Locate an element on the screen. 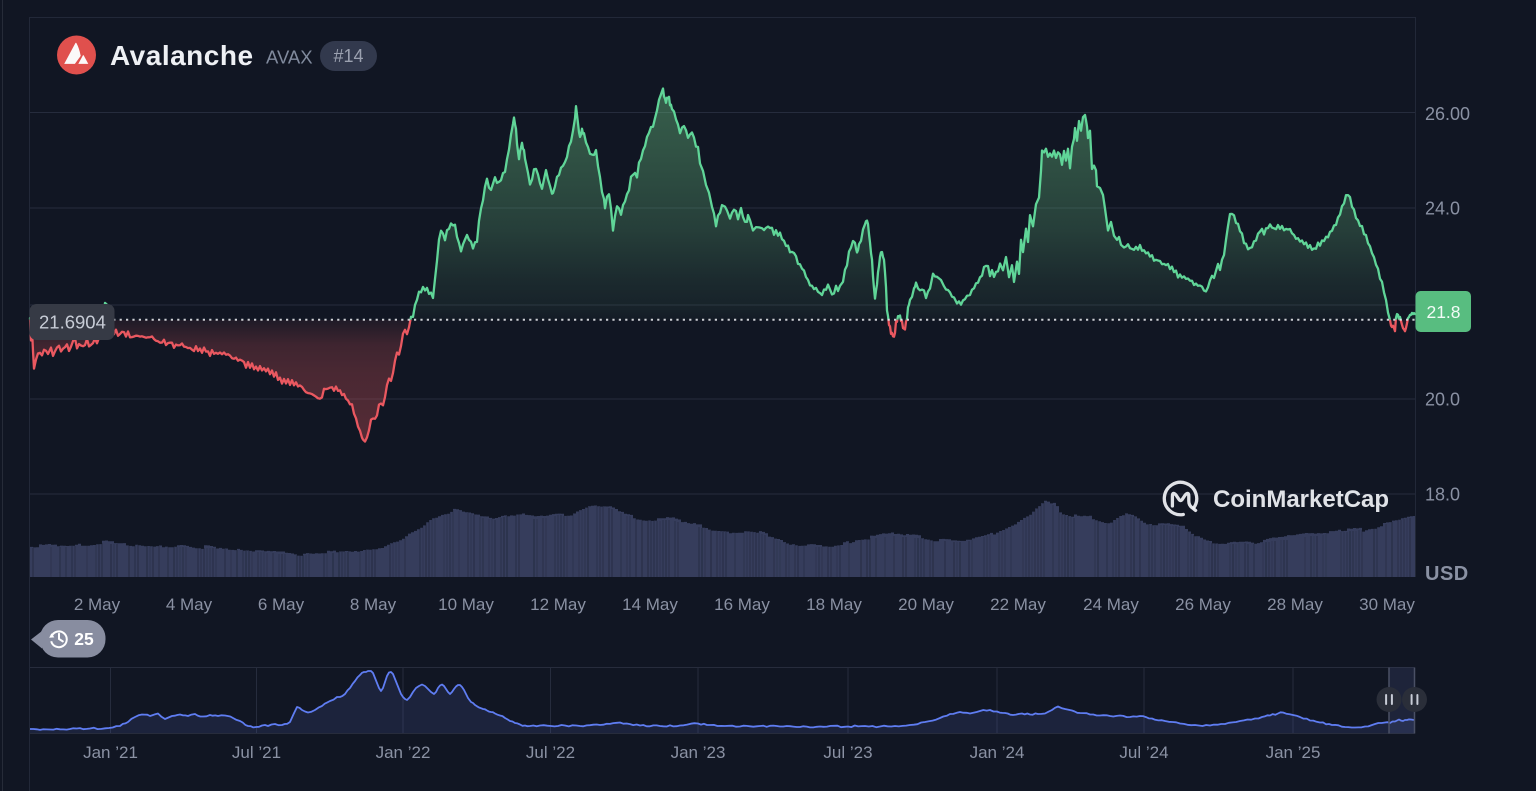 The height and width of the screenshot is (791, 1536). svg-text: 4 May is located at coordinates (189, 604).